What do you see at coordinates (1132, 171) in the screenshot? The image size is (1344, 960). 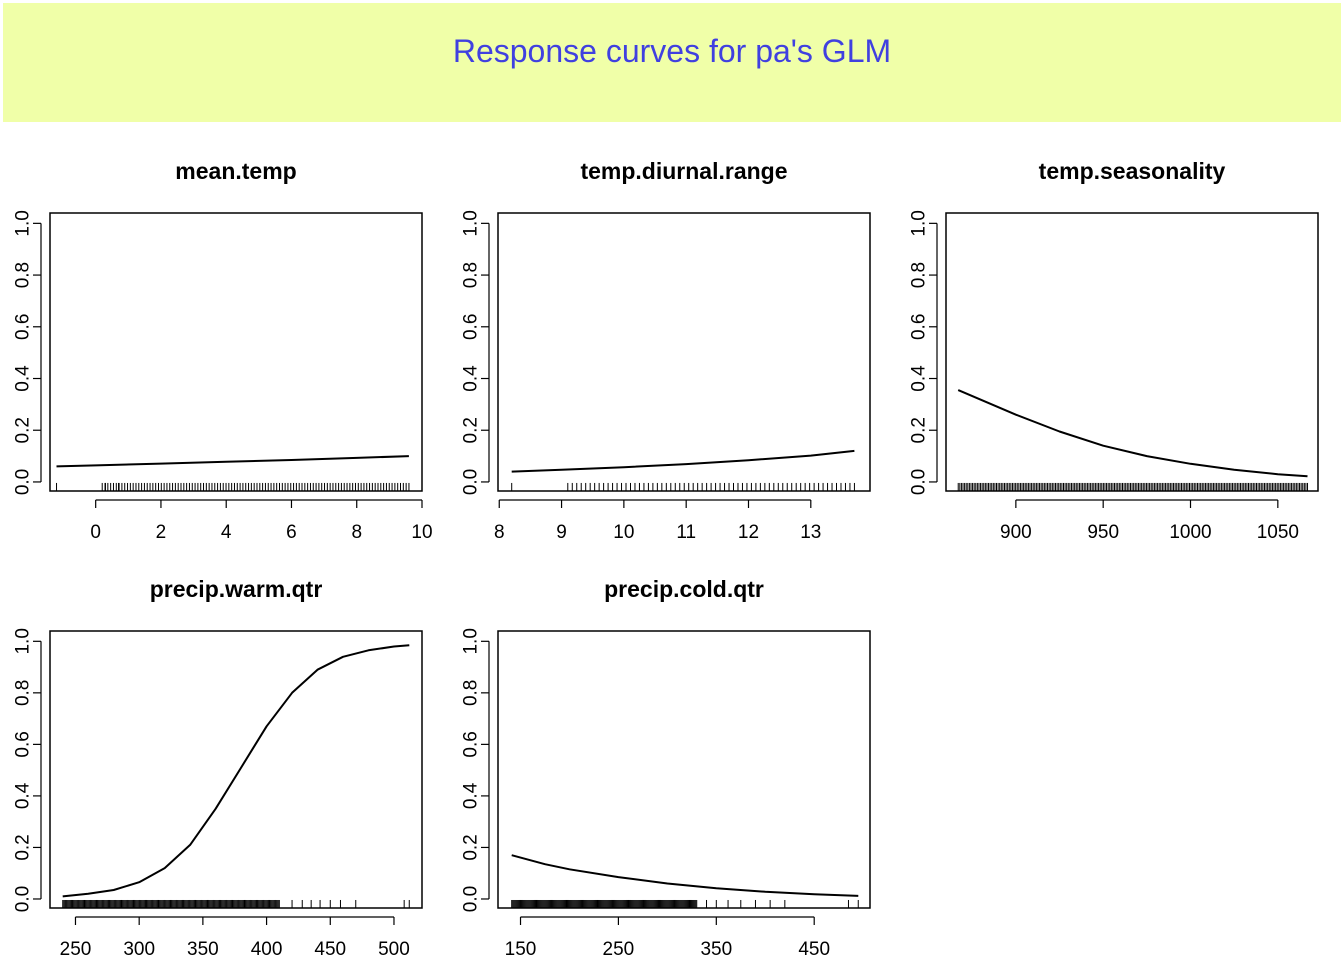 I see `chart-title: temp.seasonality` at bounding box center [1132, 171].